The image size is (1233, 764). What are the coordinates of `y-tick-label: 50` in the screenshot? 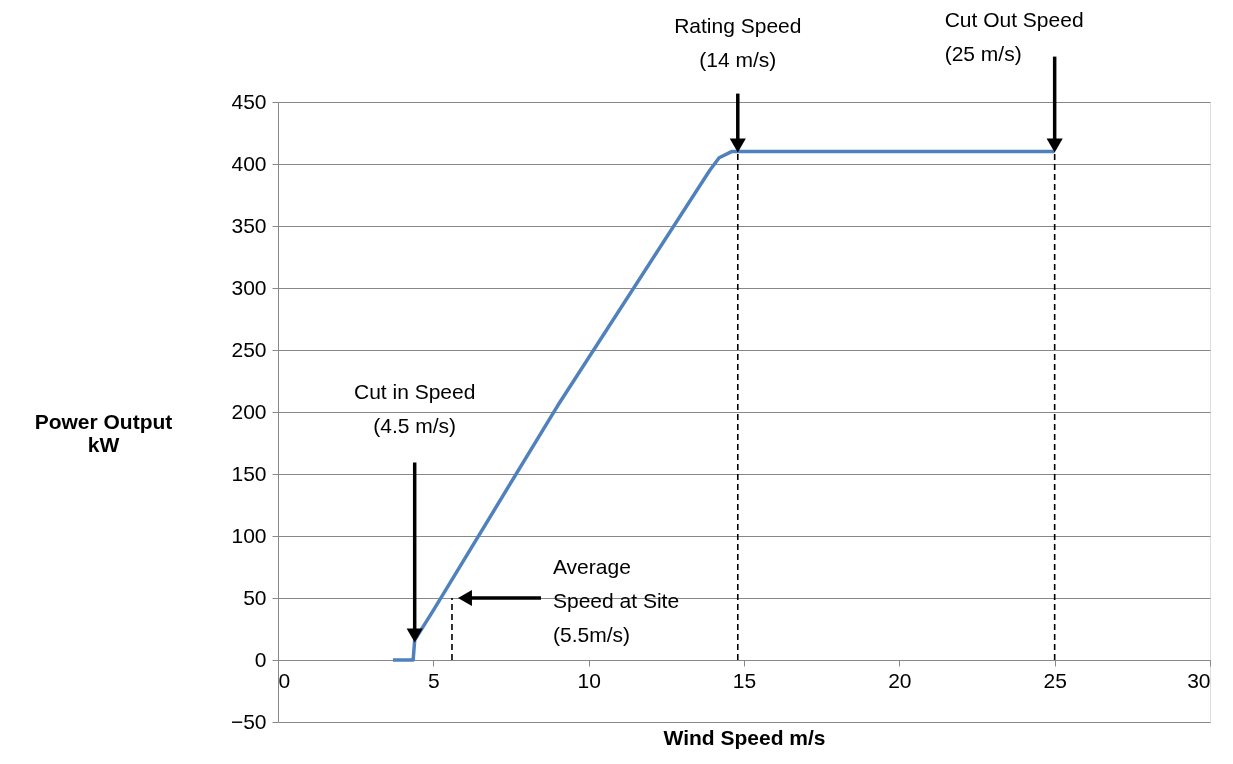 It's located at (255, 597).